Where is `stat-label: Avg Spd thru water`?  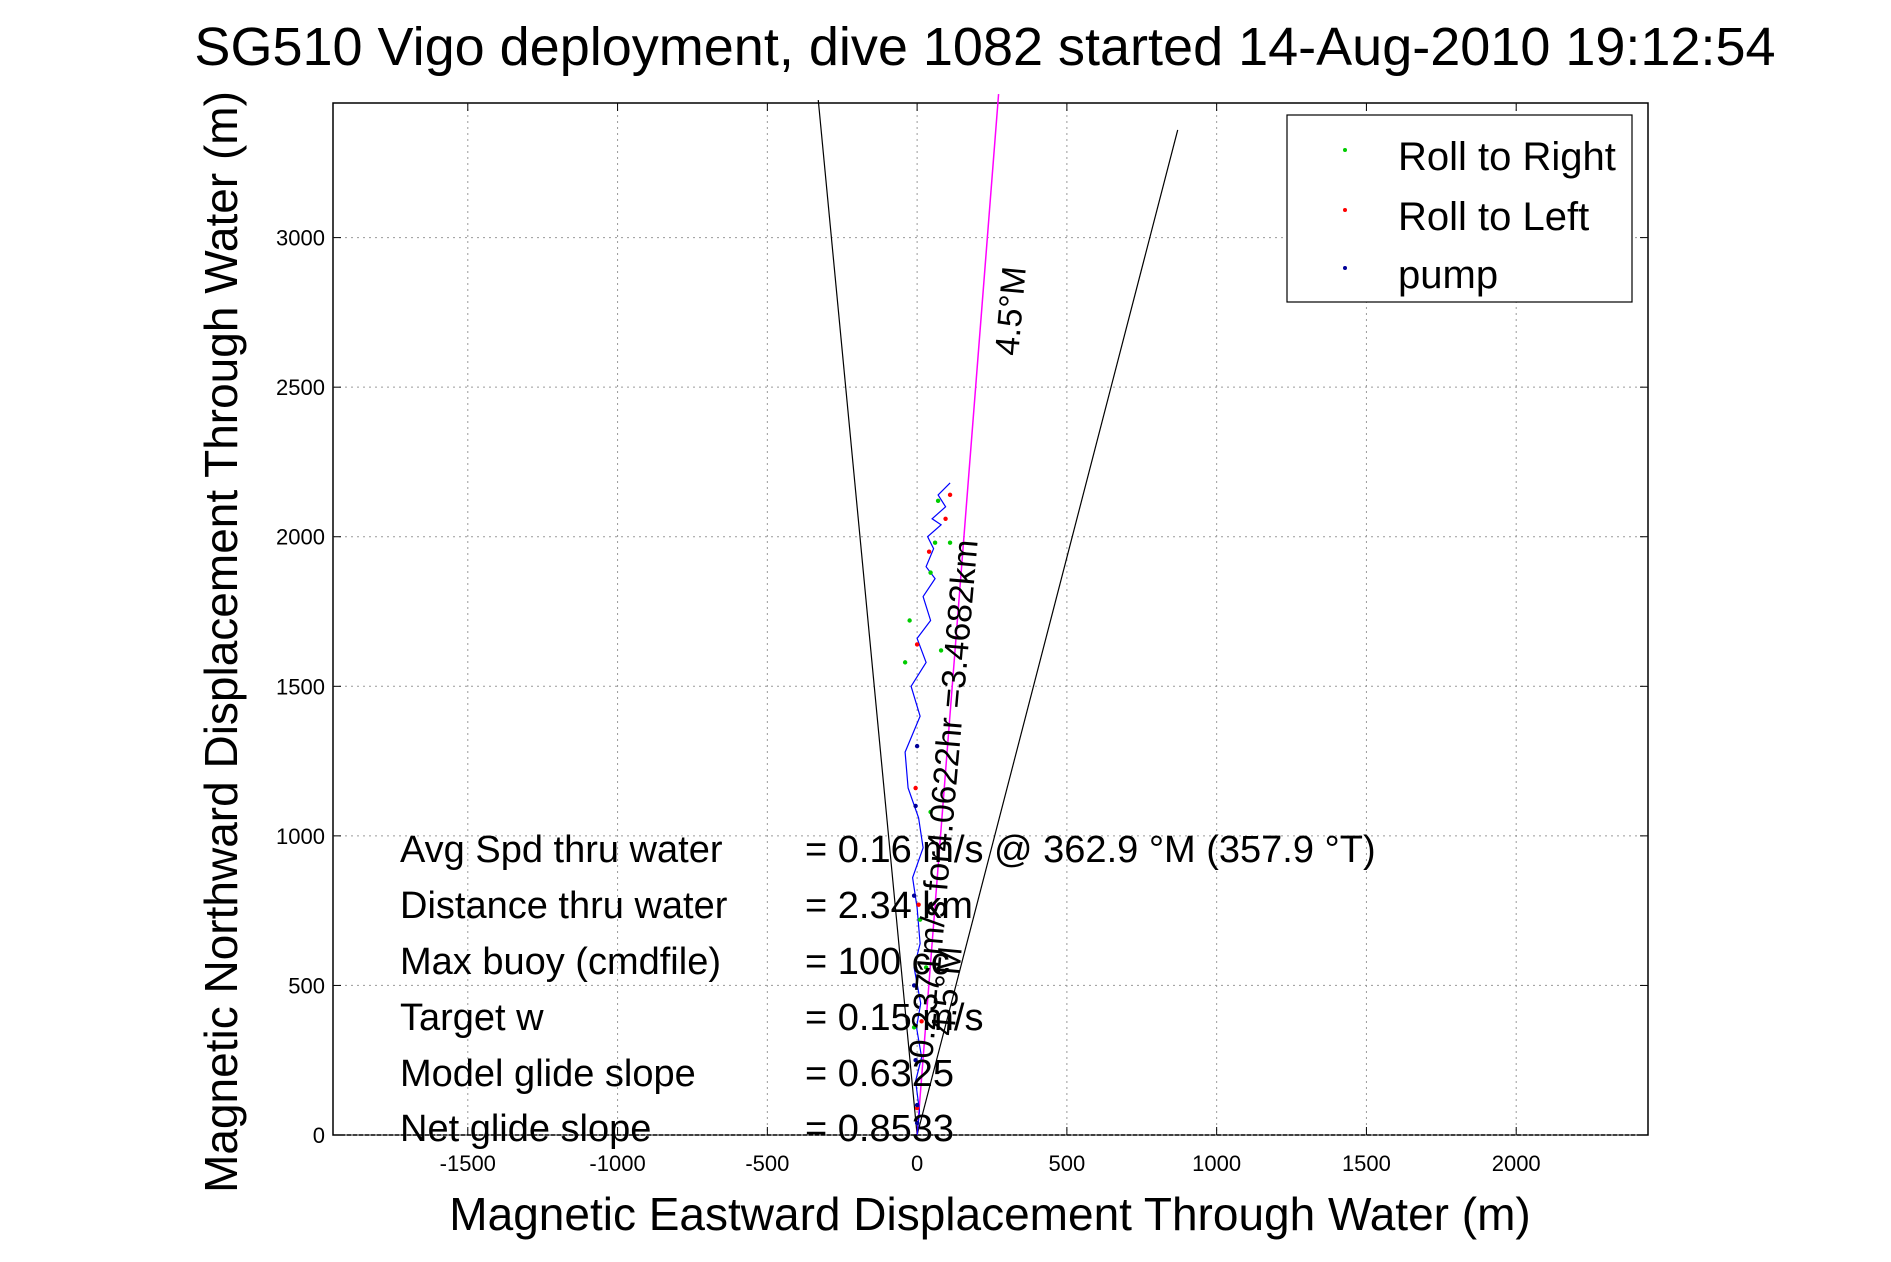
stat-label: Avg Spd thru water is located at coordinates (561, 850).